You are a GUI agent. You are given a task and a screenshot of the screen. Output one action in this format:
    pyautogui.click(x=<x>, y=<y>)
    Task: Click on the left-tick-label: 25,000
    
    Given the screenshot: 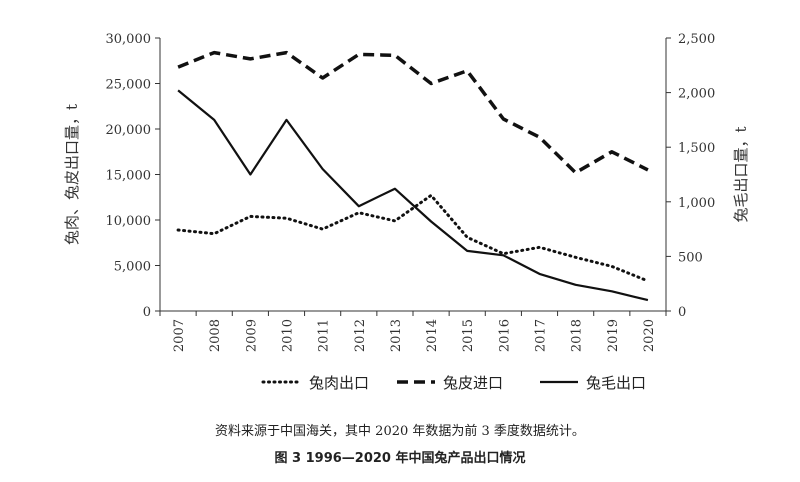 What is the action you would take?
    pyautogui.click(x=129, y=85)
    